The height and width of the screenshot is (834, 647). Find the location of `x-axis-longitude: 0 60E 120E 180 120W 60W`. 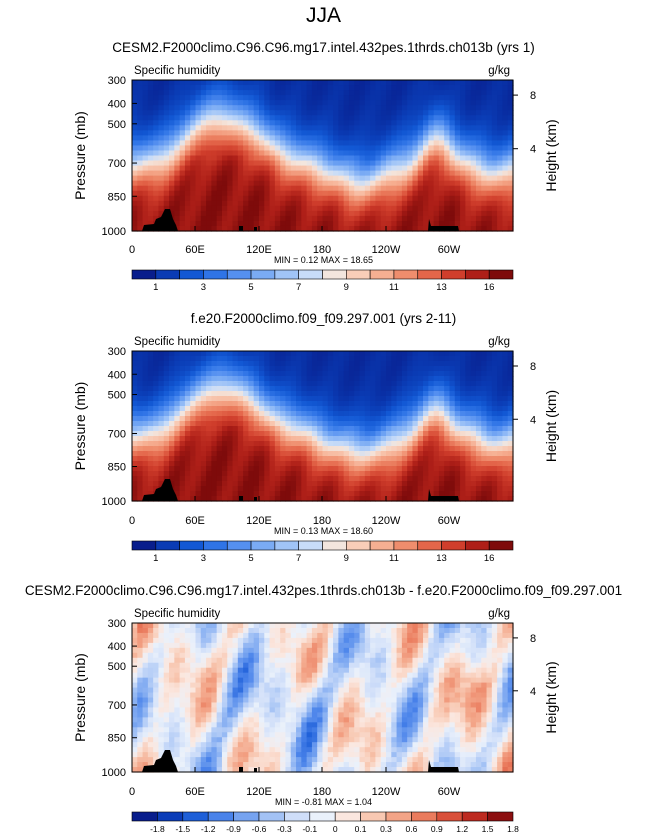

x-axis-longitude: 0 60E 120E 180 120W 60W is located at coordinates (295, 511).